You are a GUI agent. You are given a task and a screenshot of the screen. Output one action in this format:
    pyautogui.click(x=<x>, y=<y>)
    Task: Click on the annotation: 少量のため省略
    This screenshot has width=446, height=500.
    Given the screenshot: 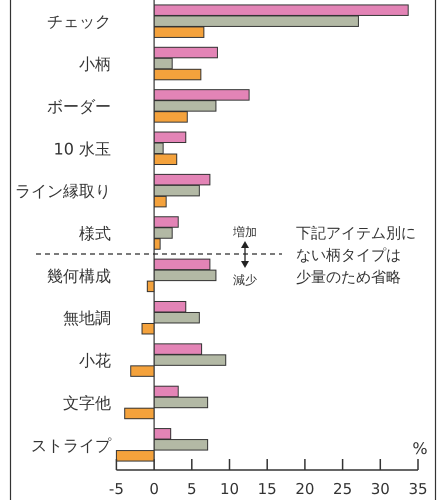 What is the action you would take?
    pyautogui.click(x=348, y=277)
    